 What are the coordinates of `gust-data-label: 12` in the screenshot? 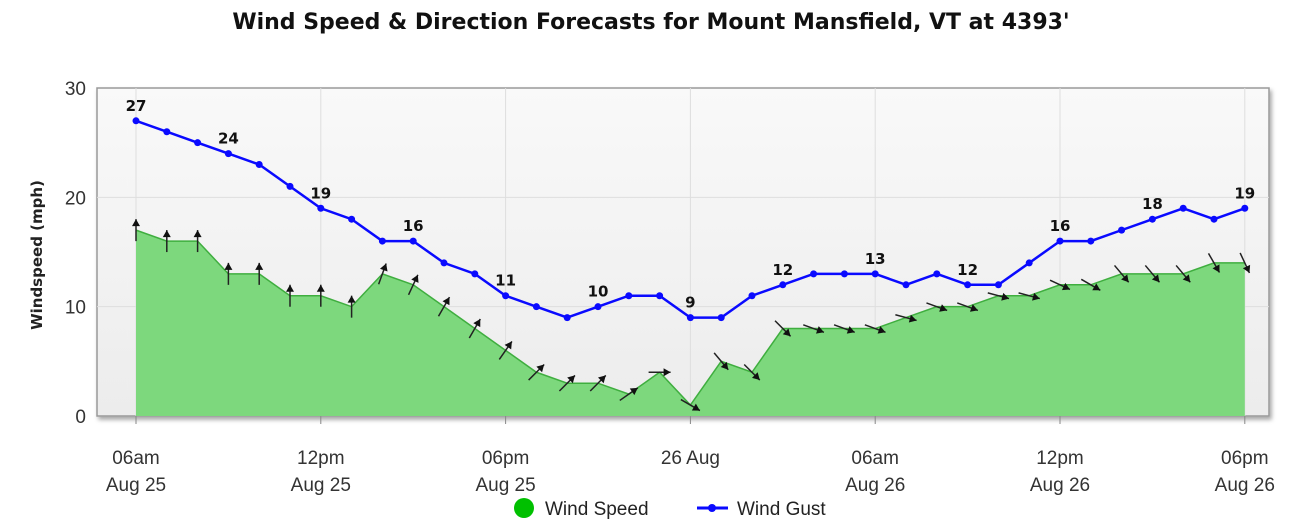 It's located at (782, 270).